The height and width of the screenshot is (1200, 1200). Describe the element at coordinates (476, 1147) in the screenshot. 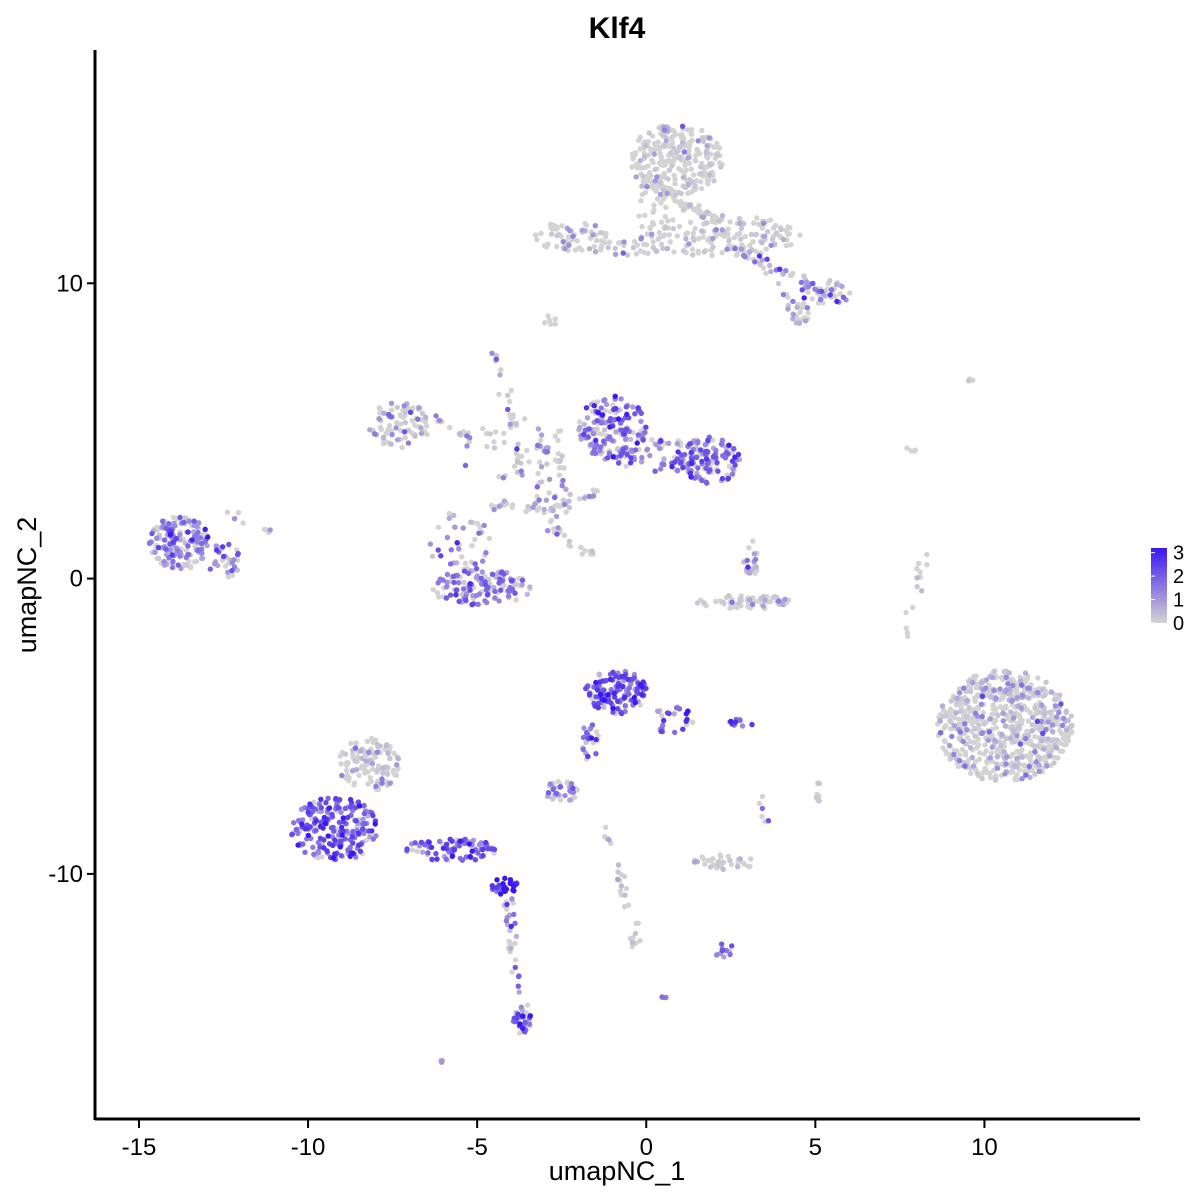

I see `x-tick-label: -5` at that location.